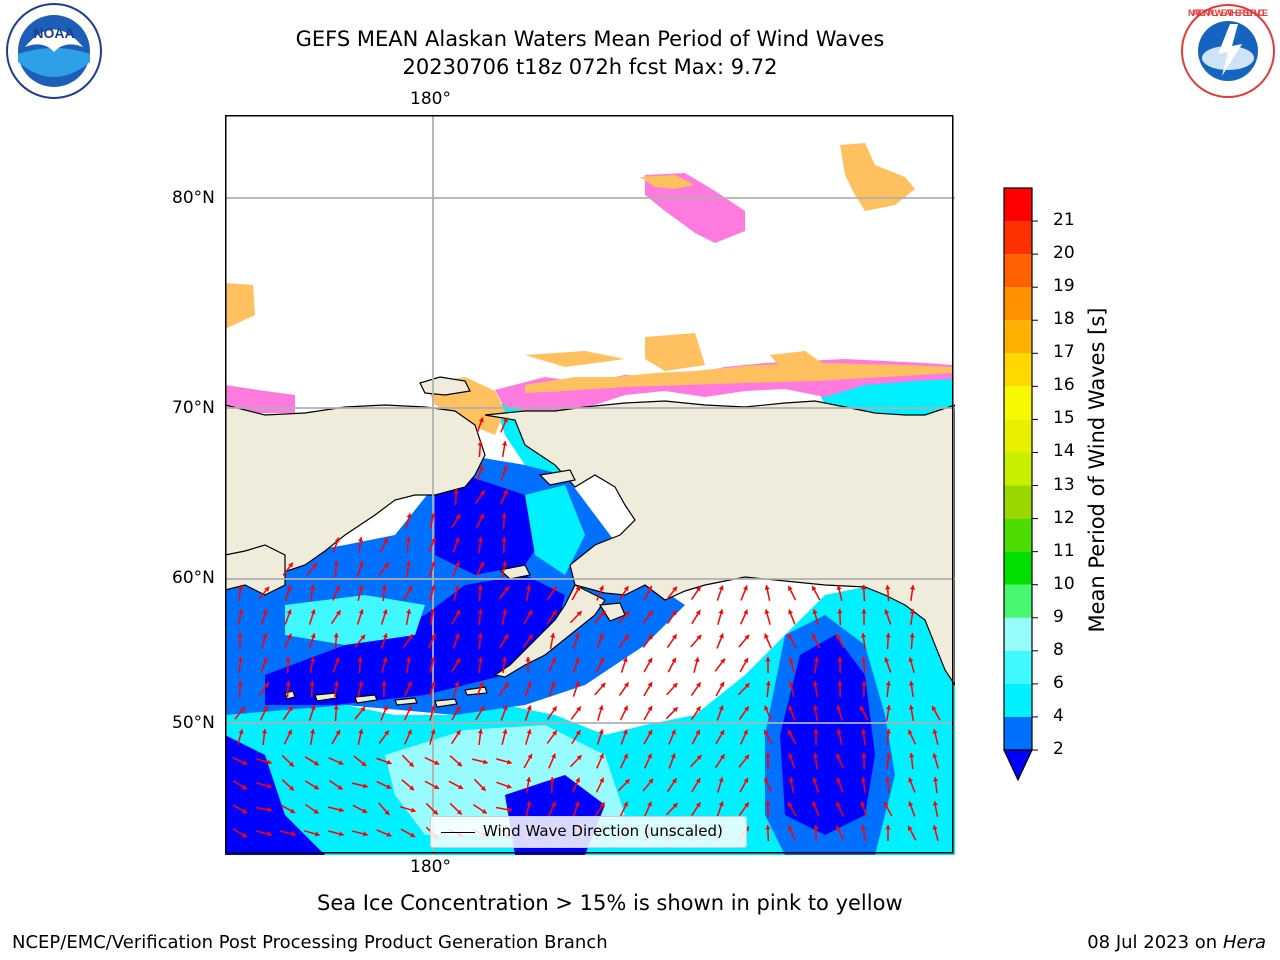 The image size is (1280, 960). I want to click on colorbar-label: Mean Period of Wind Waves [s], so click(1097, 470).